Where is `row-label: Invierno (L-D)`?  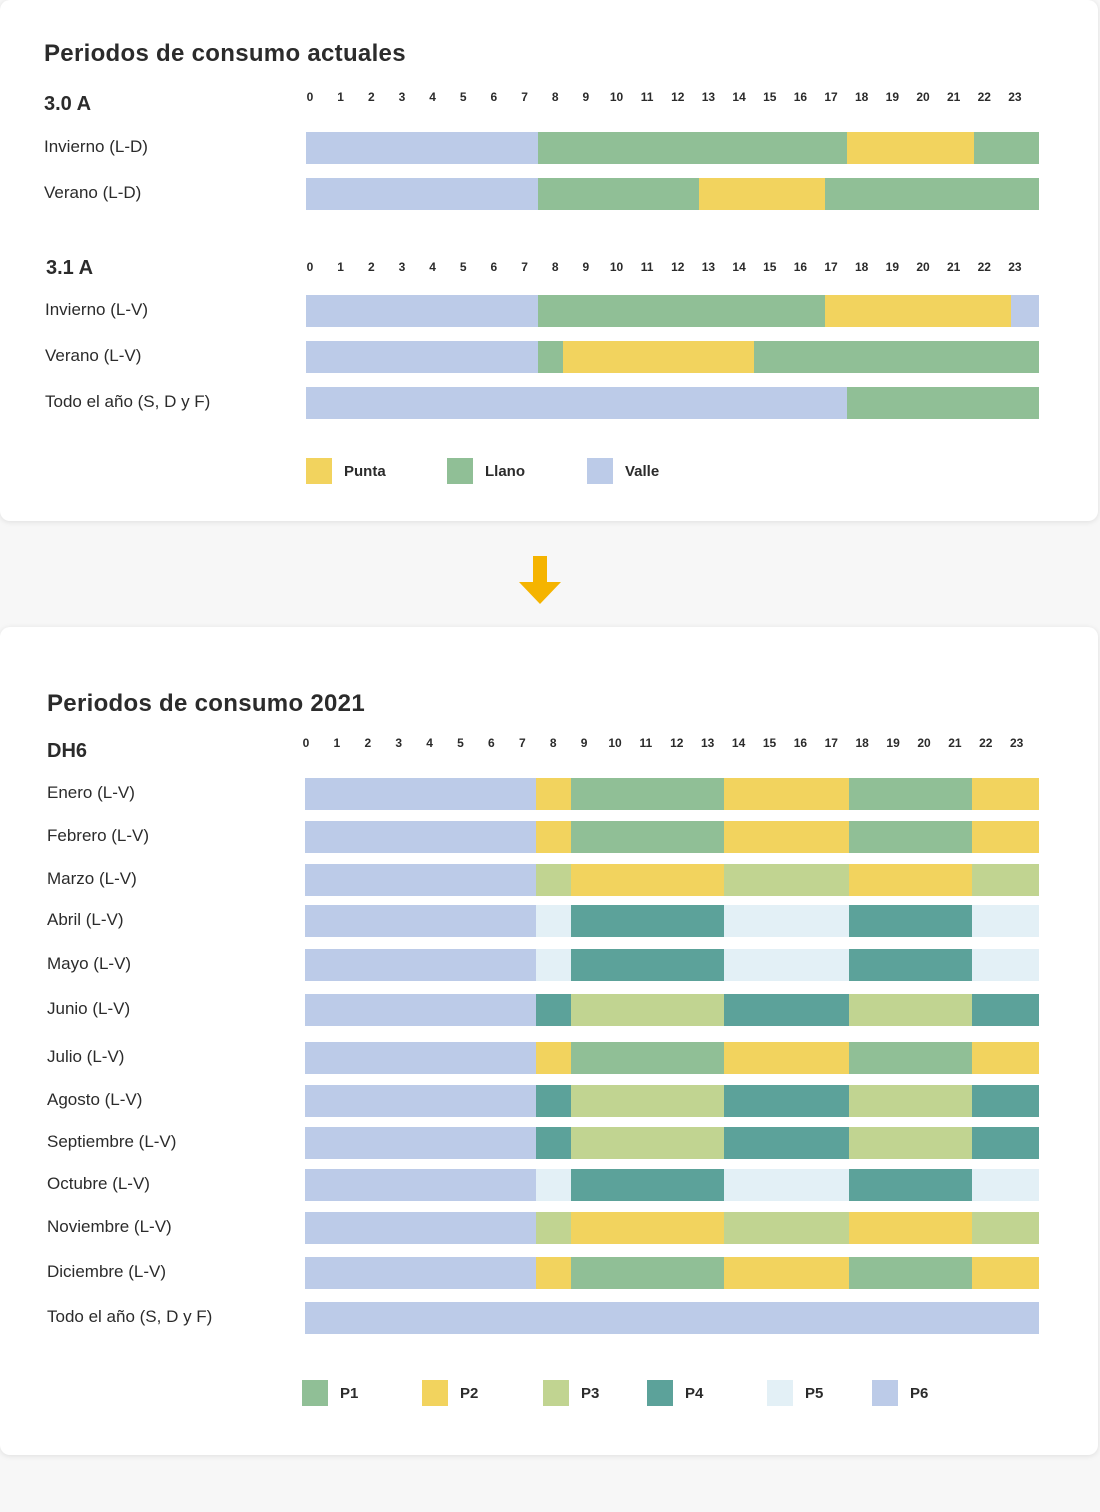 row-label: Invierno (L-D) is located at coordinates (96, 146).